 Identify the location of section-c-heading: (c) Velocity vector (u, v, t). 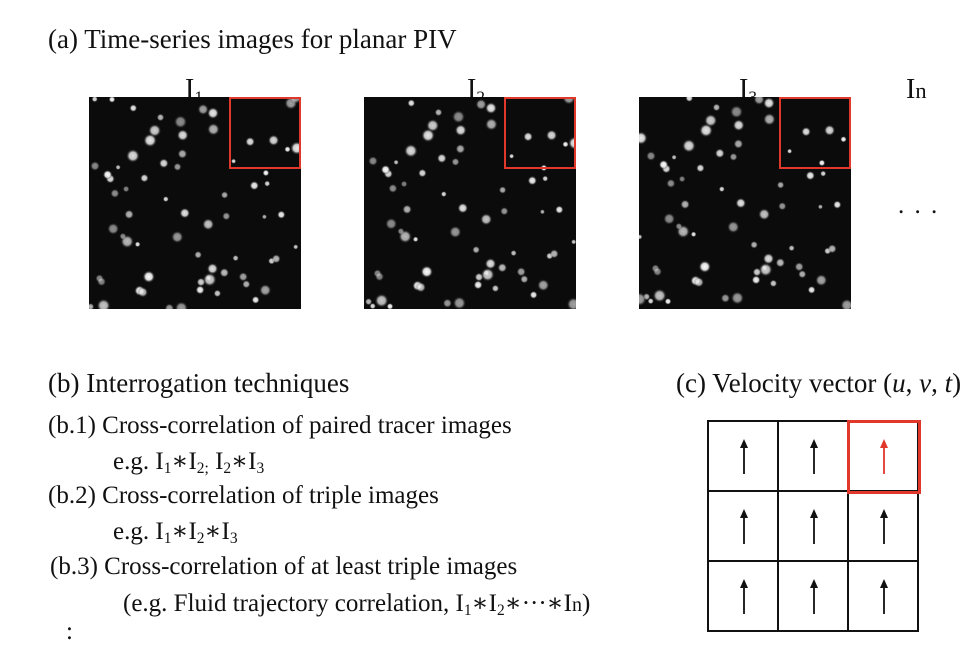
(818, 383).